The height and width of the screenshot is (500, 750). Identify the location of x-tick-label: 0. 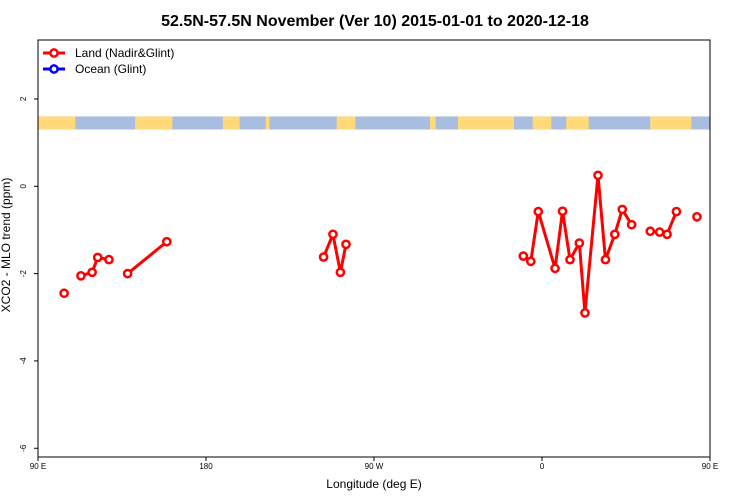
(542, 466).